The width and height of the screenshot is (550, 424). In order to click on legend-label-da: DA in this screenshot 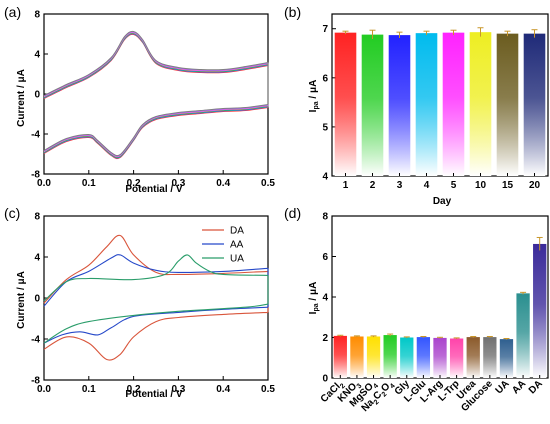, I will do `click(237, 231)`.